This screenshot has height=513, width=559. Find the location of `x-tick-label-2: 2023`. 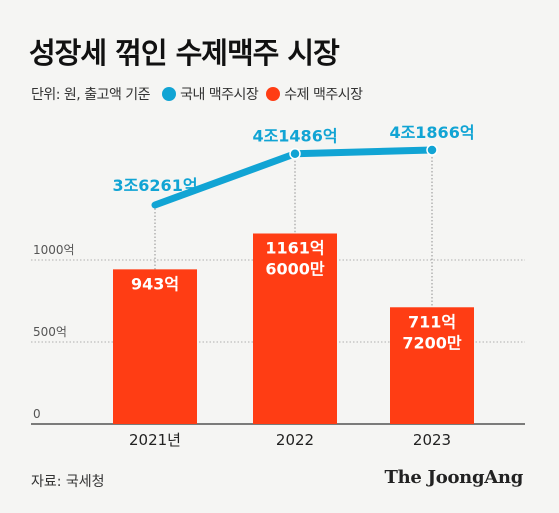

x-tick-label-2: 2023 is located at coordinates (432, 440).